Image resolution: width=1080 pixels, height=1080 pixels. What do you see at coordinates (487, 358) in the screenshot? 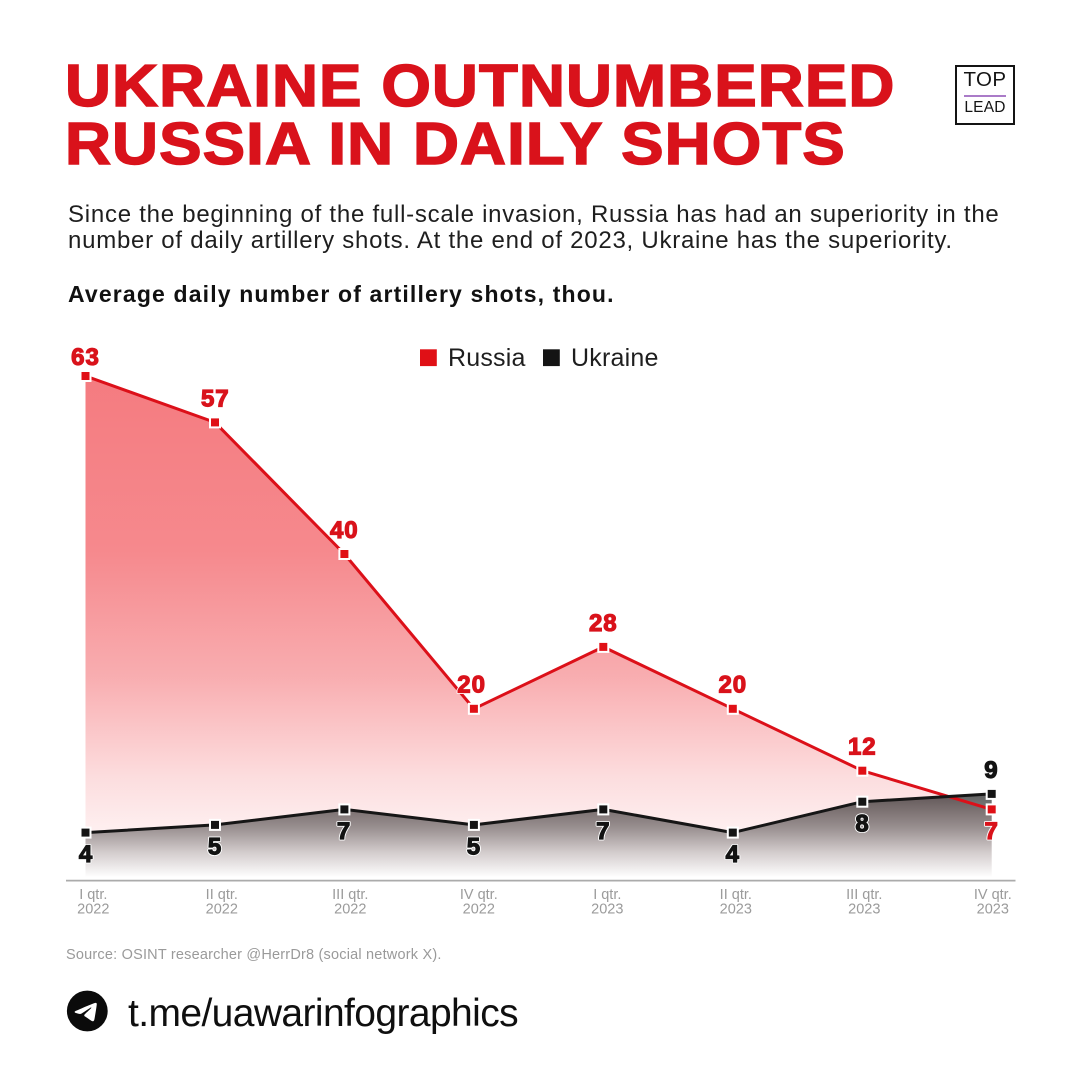
I see `svg-text: Russia` at bounding box center [487, 358].